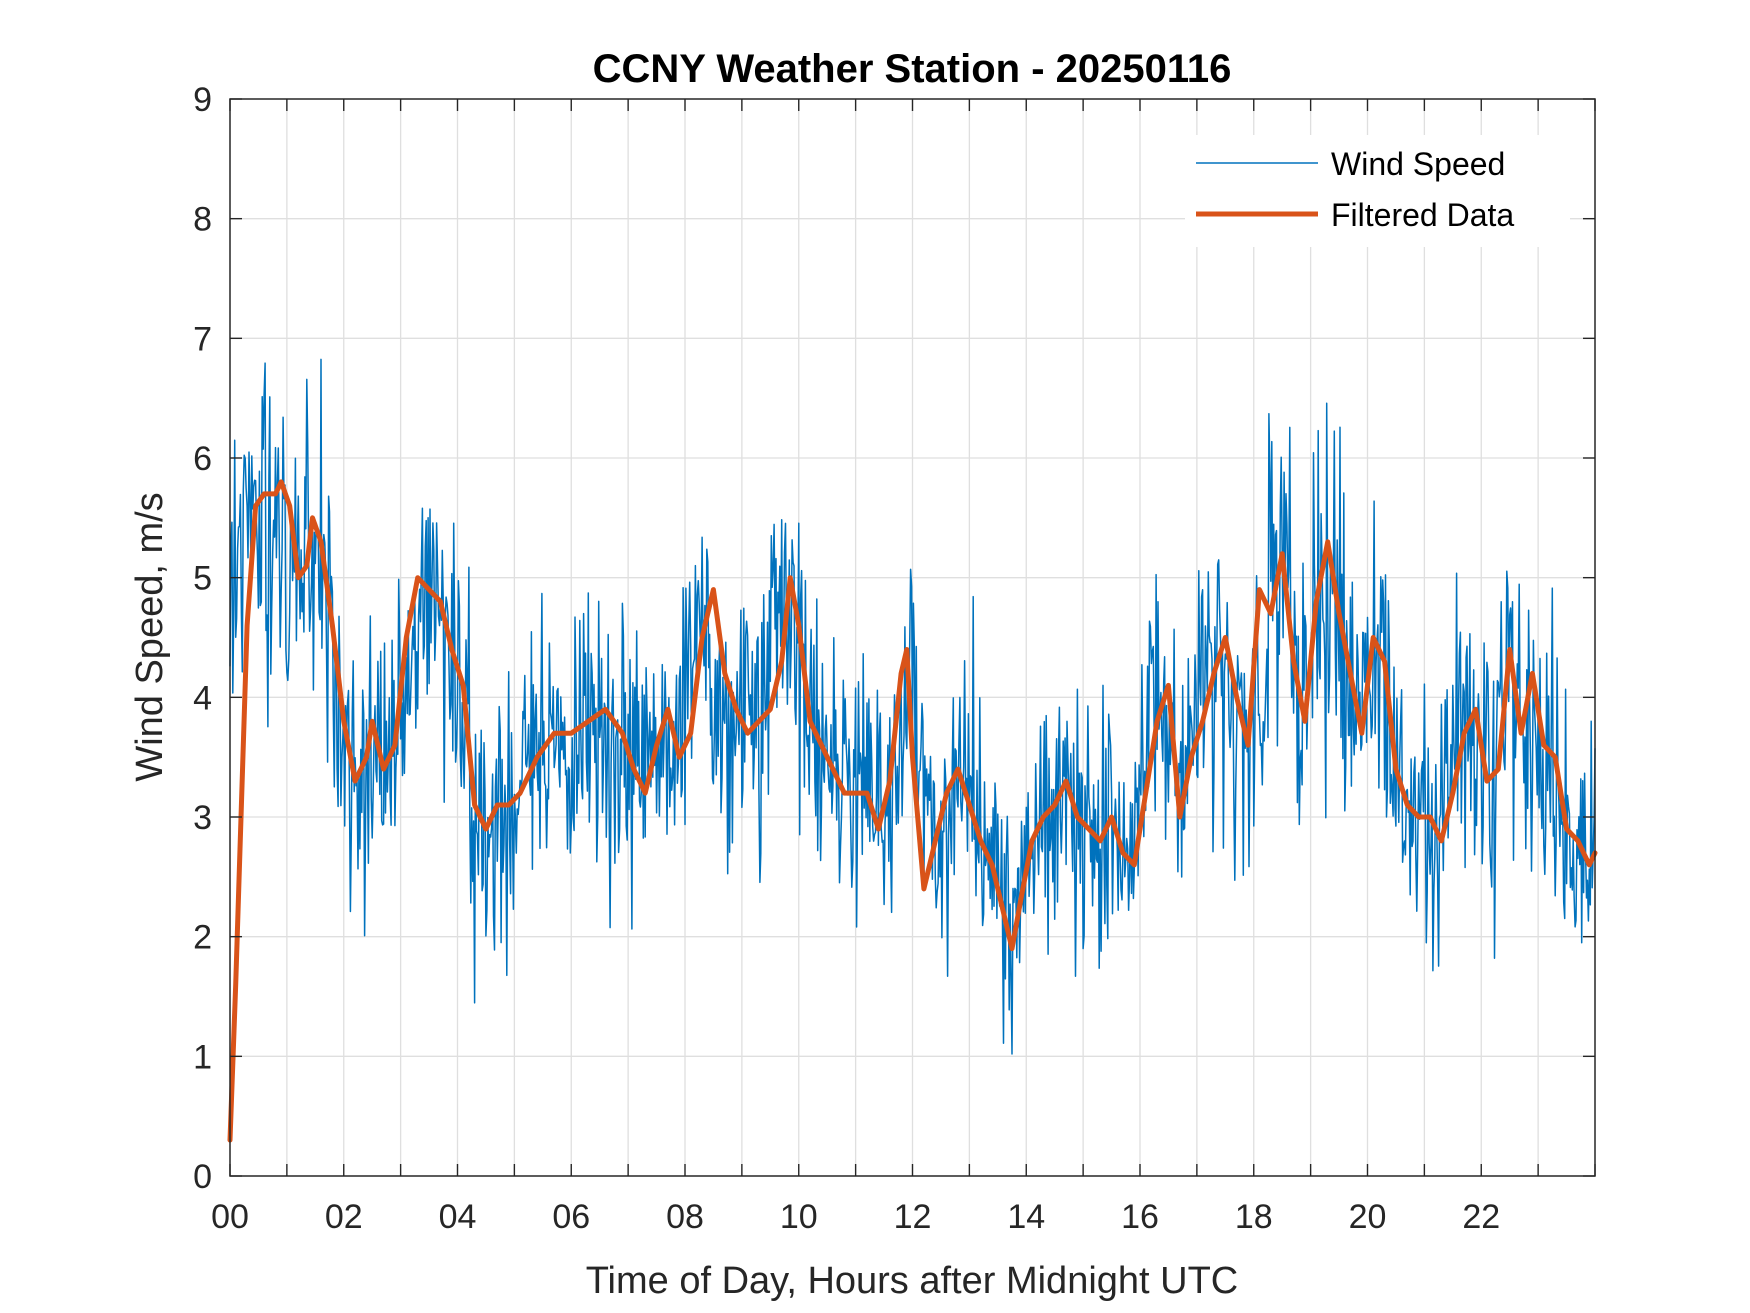 This screenshot has width=1750, height=1313. What do you see at coordinates (202, 818) in the screenshot?
I see `y-tick-label: 3` at bounding box center [202, 818].